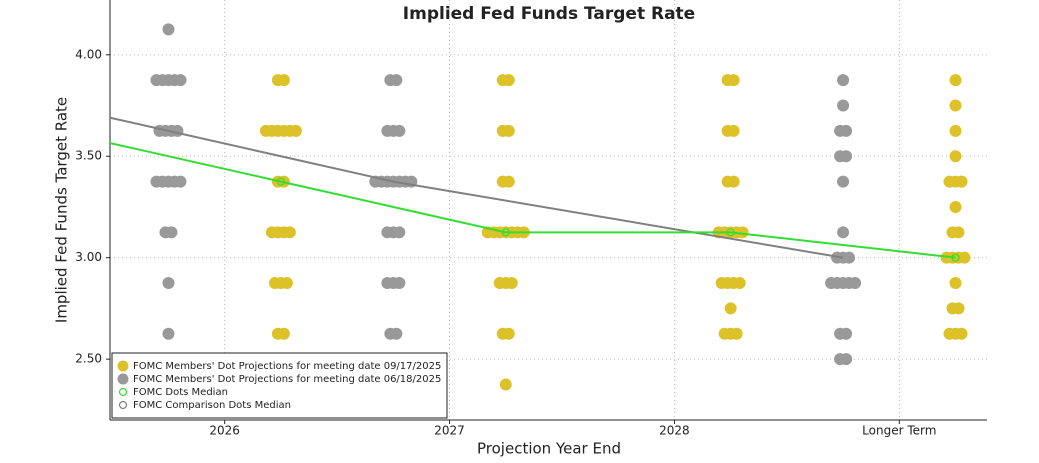  I want to click on y-tick-label: 4.00, so click(88, 54).